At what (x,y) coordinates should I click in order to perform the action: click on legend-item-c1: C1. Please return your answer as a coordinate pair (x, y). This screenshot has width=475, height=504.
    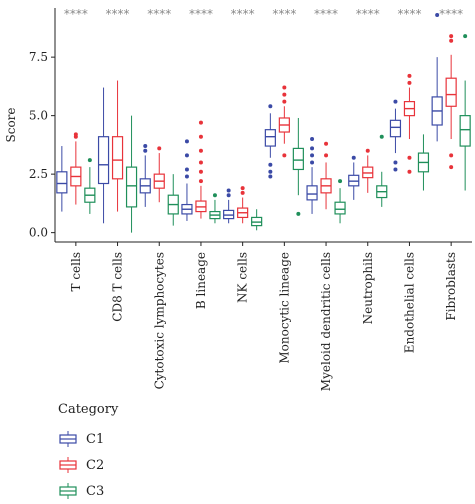
    Looking at the image, I should click on (88, 439).